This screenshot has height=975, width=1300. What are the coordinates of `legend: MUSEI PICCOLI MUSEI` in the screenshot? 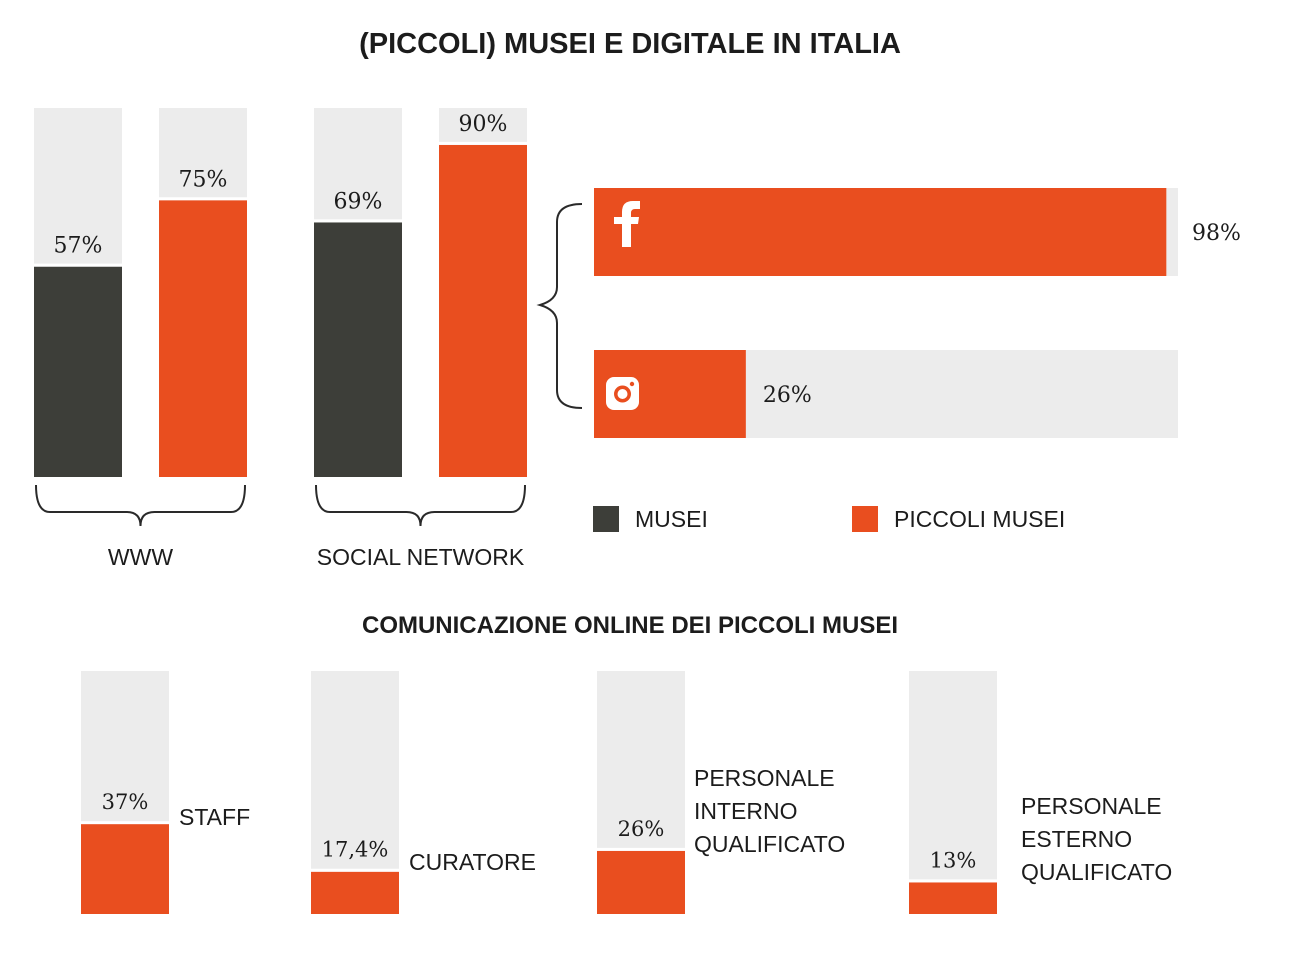 It's located at (829, 519).